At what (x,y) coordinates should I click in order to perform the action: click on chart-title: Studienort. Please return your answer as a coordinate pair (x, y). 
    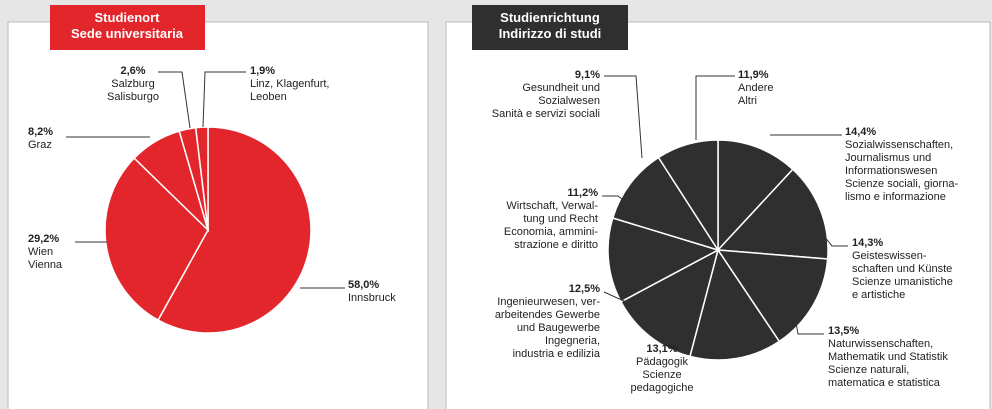
    Looking at the image, I should click on (128, 17).